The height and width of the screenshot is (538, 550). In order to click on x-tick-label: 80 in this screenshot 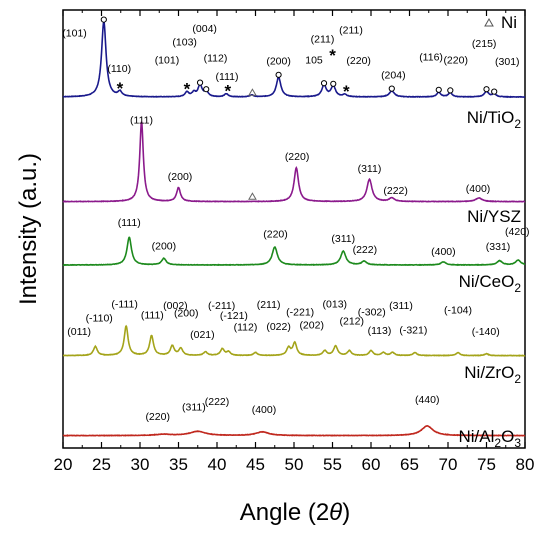, I will do `click(525, 464)`.